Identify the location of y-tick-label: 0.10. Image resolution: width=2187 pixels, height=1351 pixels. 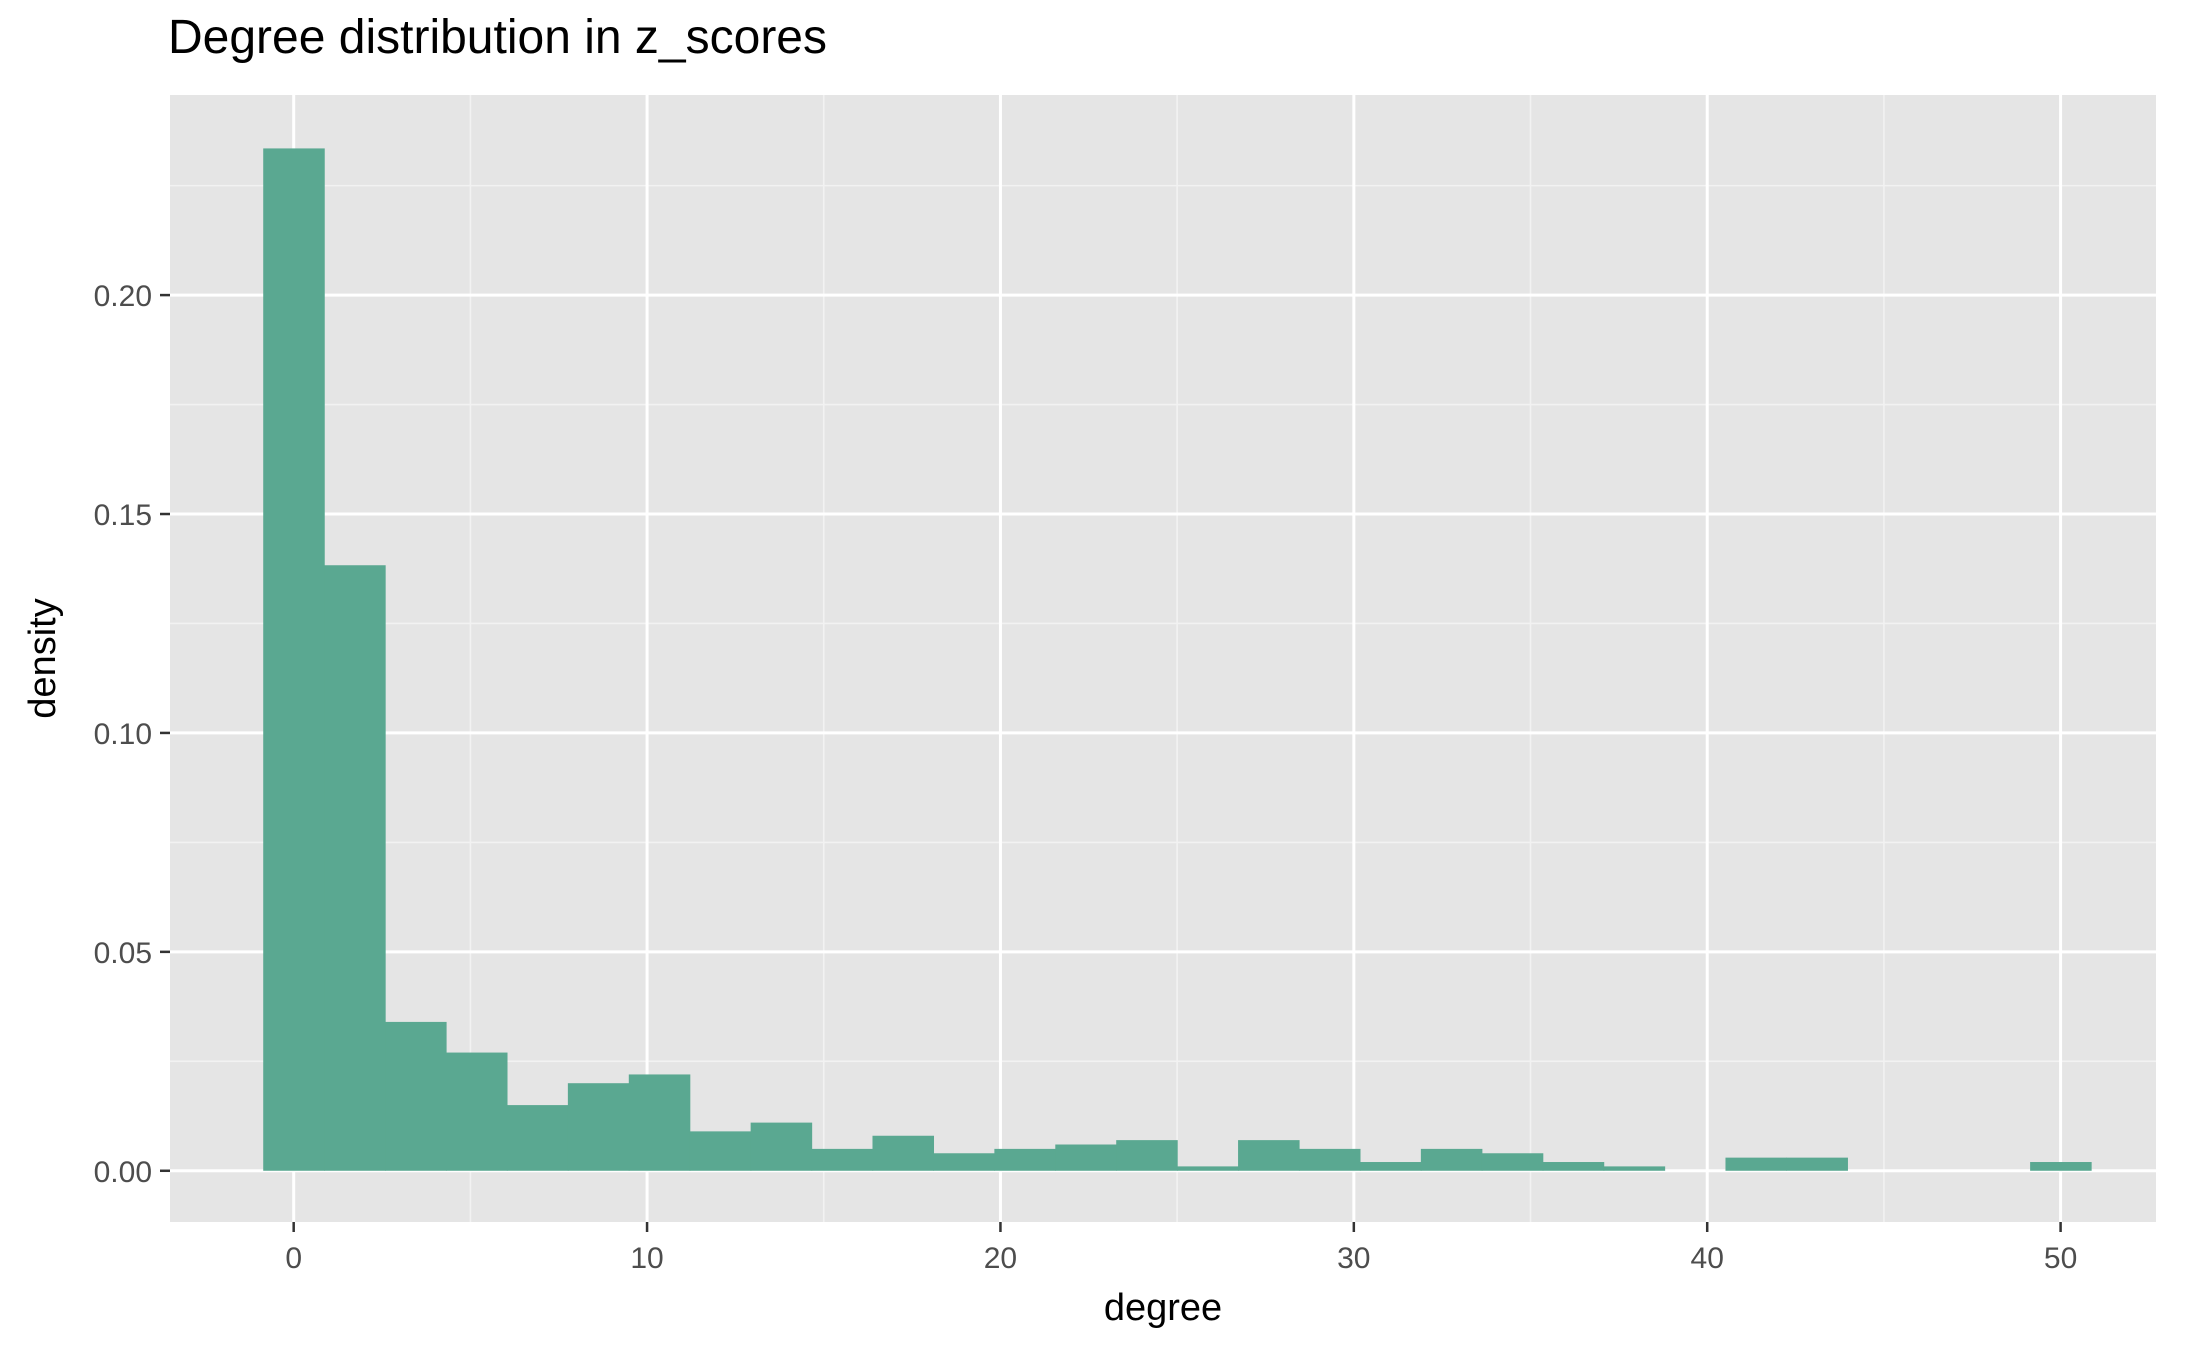
(123, 734).